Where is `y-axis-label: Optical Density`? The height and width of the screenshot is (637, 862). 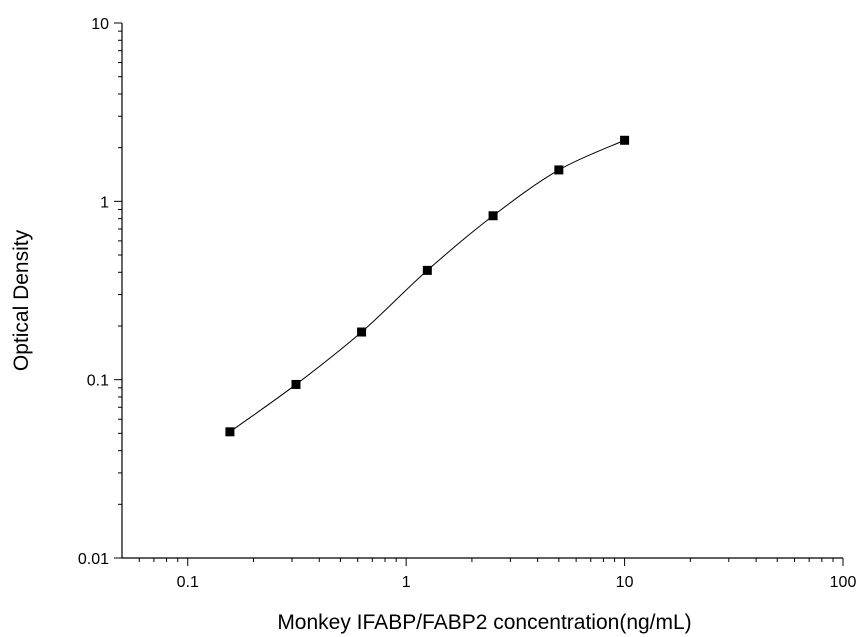
y-axis-label: Optical Density is located at coordinates (21, 300).